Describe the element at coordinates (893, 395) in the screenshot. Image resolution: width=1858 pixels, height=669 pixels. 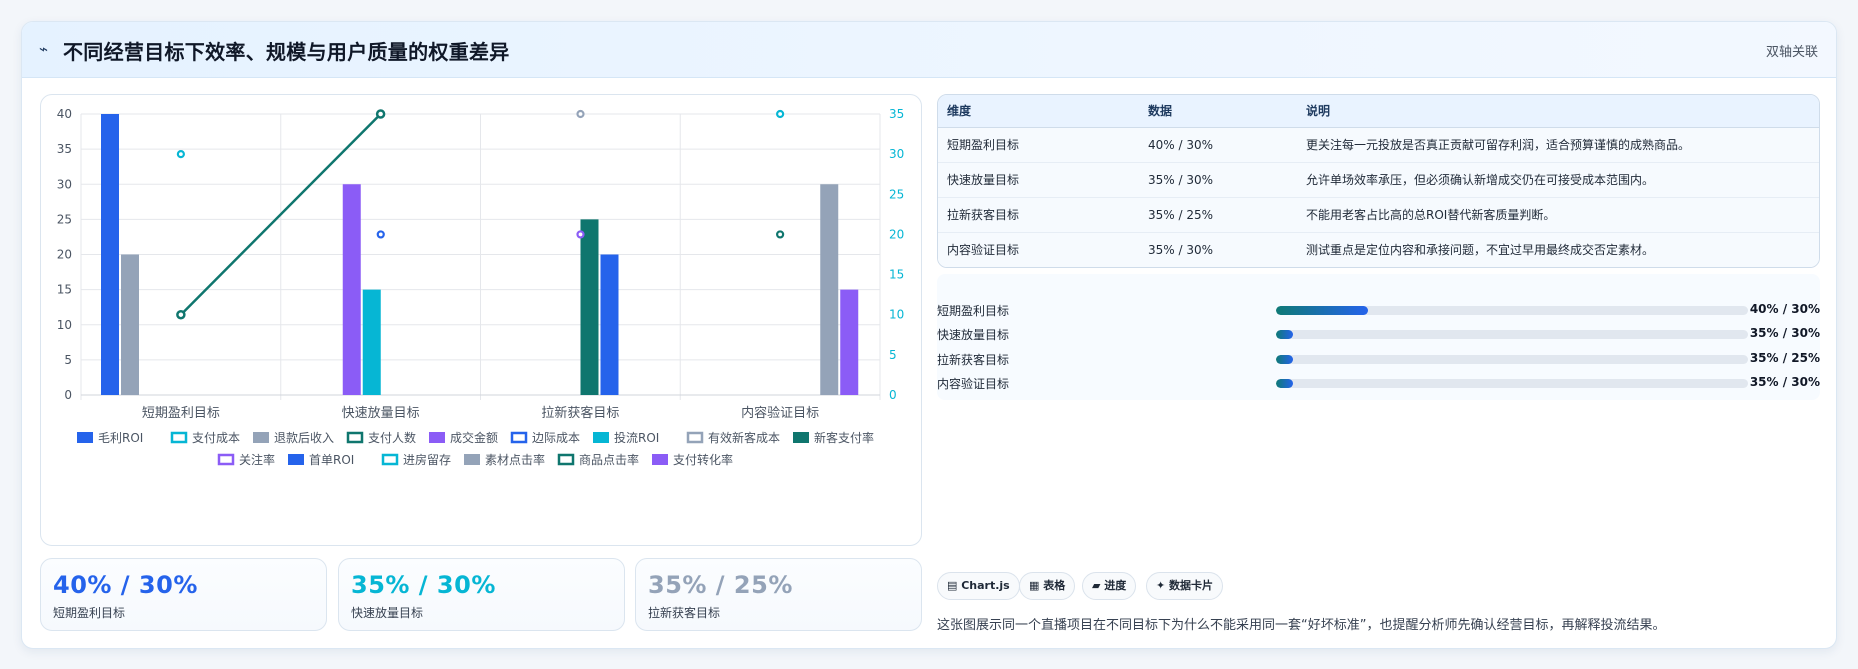
I see `right-tick-label: 0` at that location.